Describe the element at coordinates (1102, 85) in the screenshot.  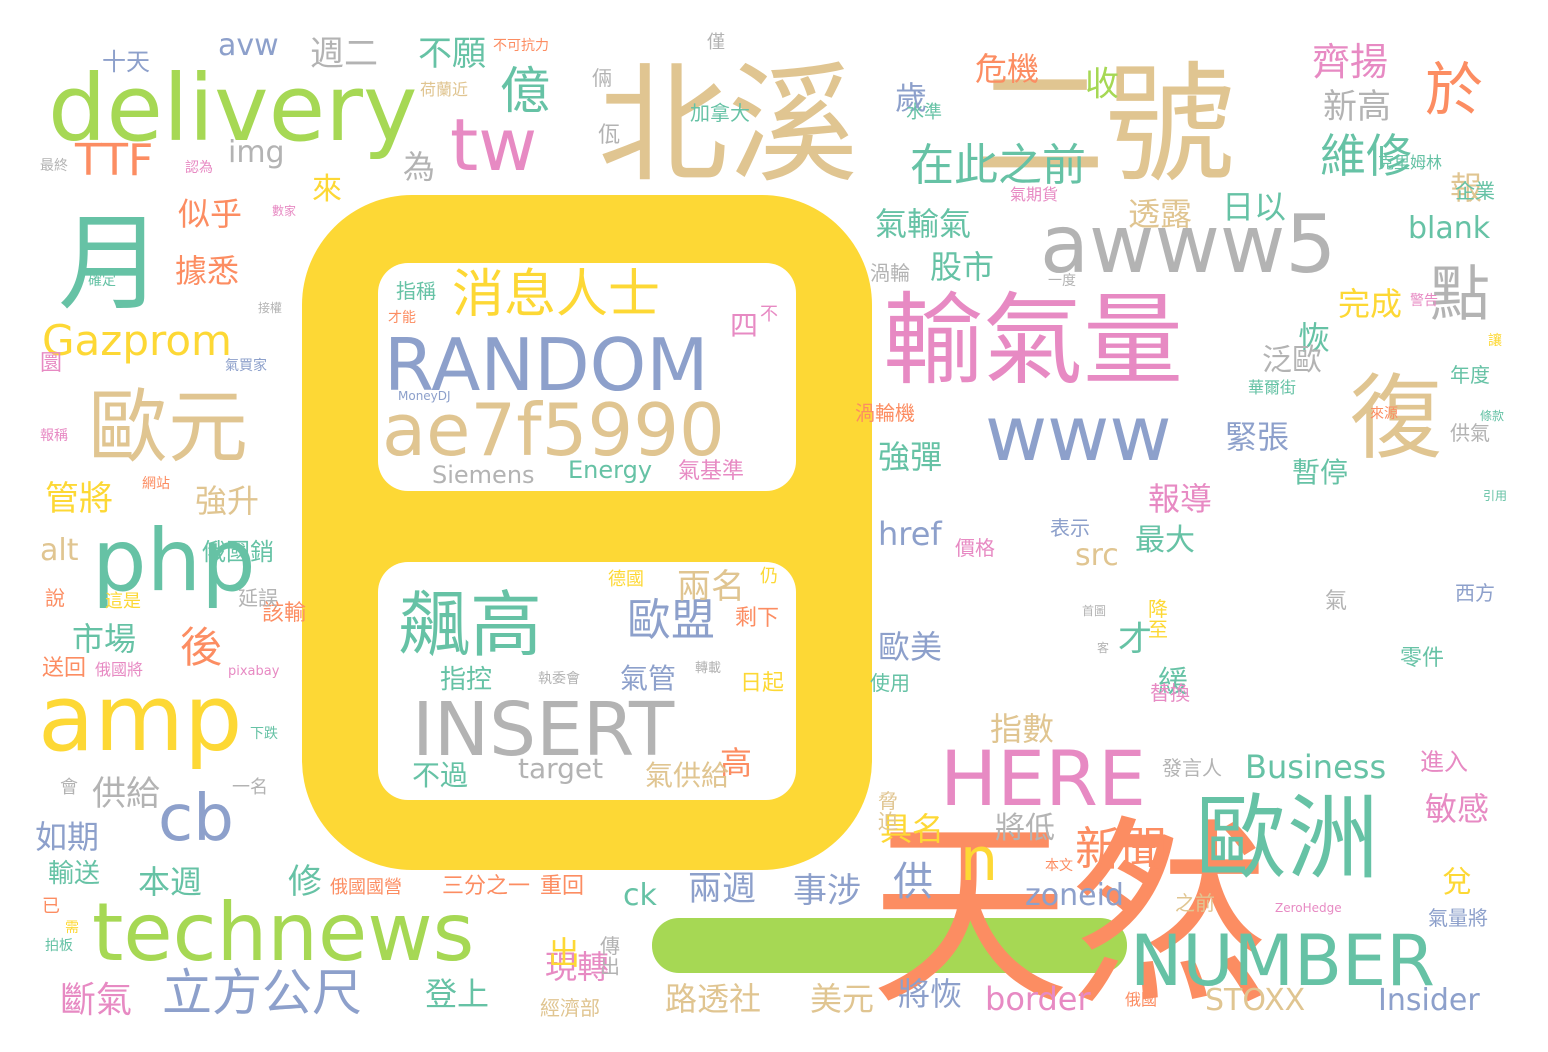
I see `word-cjk-51: 收` at that location.